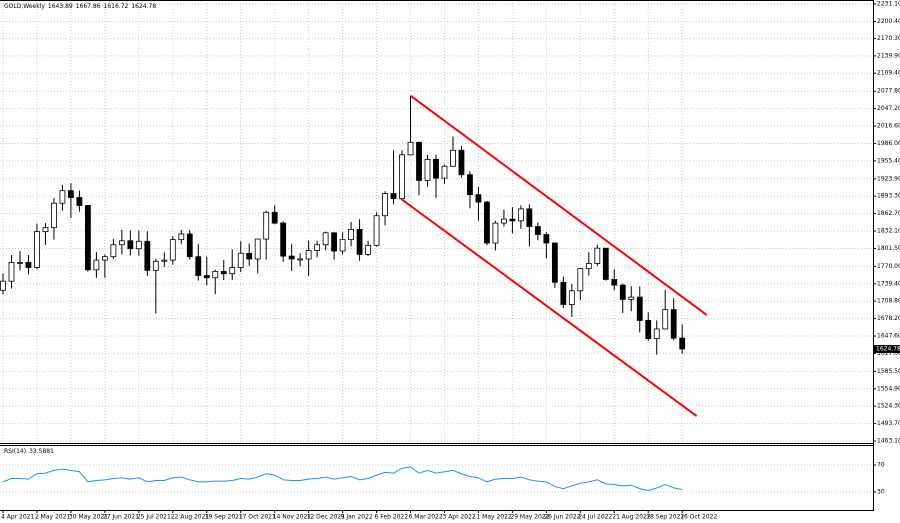 The height and width of the screenshot is (523, 900). What do you see at coordinates (888, 55) in the screenshot?
I see `y-tick-label: 2139.90` at bounding box center [888, 55].